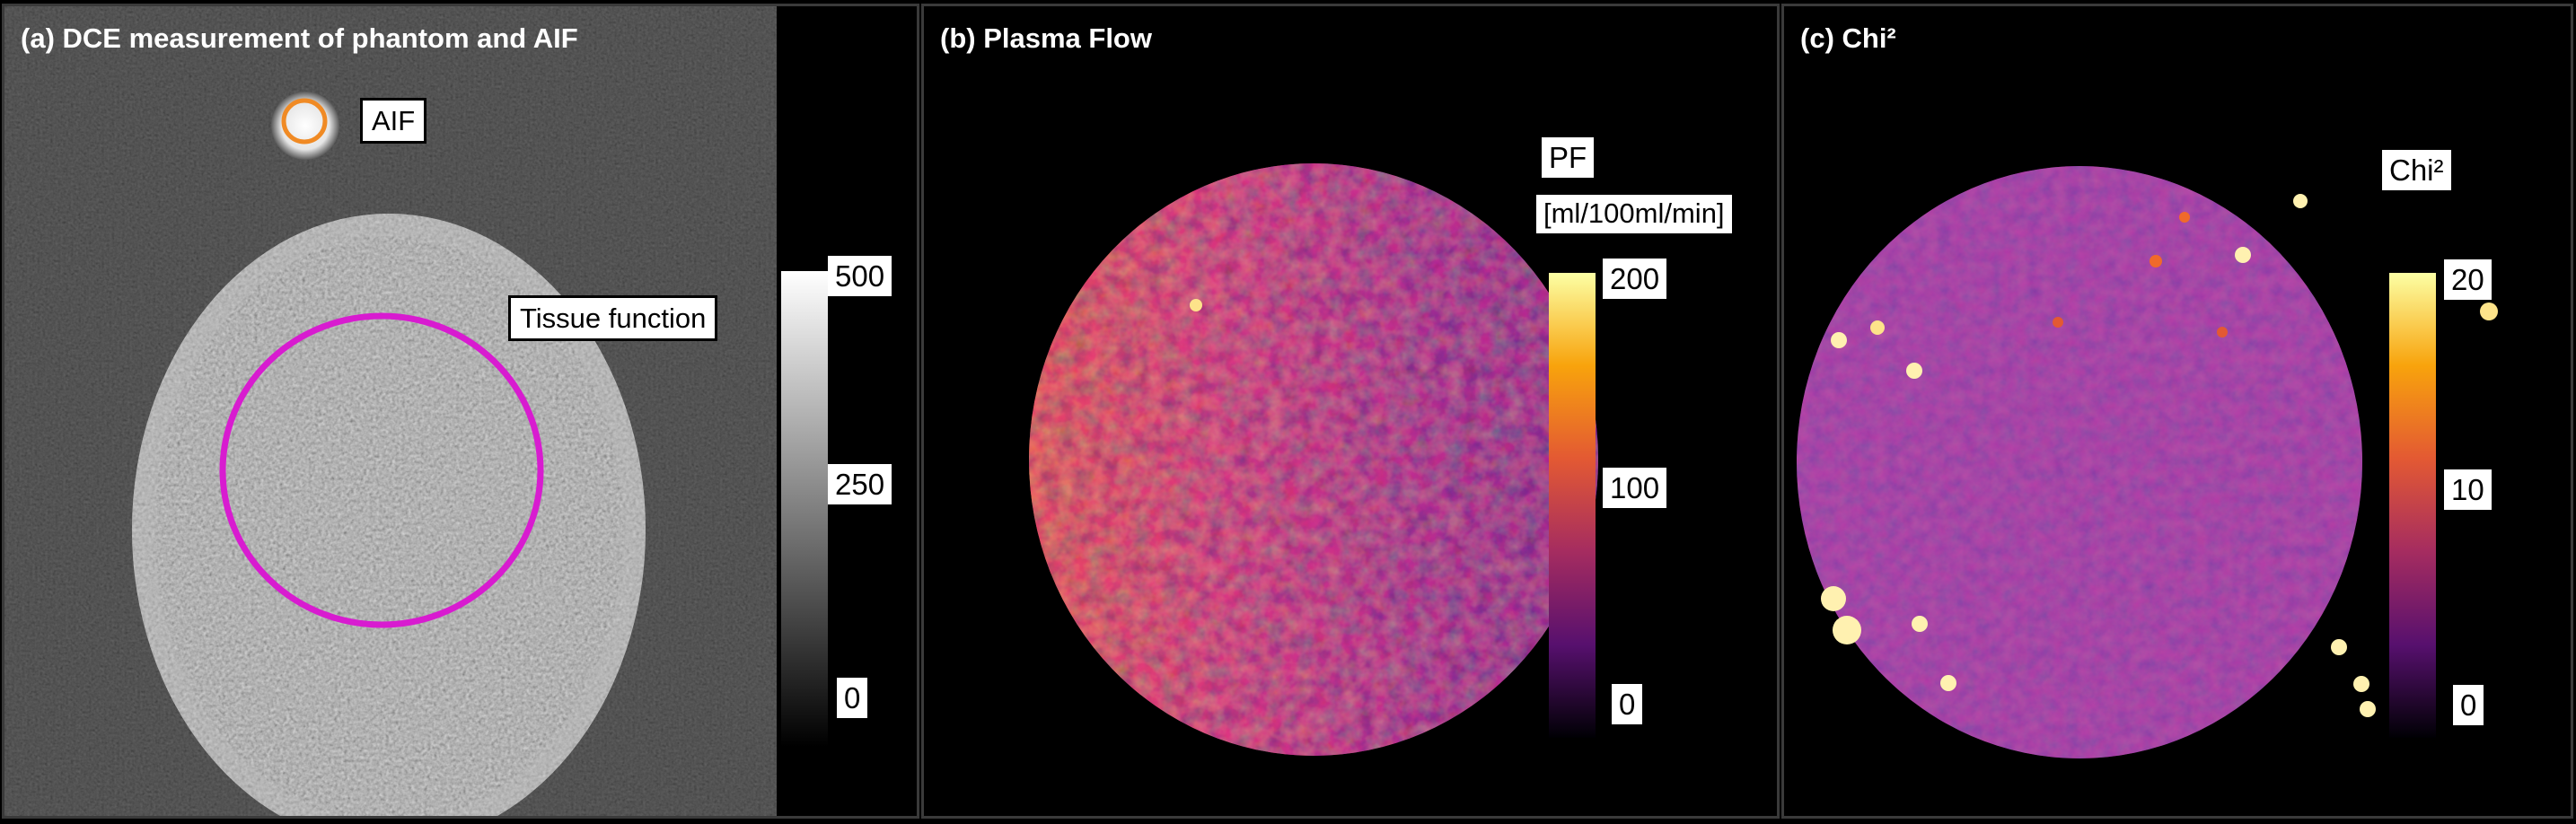  What do you see at coordinates (852, 698) in the screenshot?
I see `colorbar-a-tick-min: 0` at bounding box center [852, 698].